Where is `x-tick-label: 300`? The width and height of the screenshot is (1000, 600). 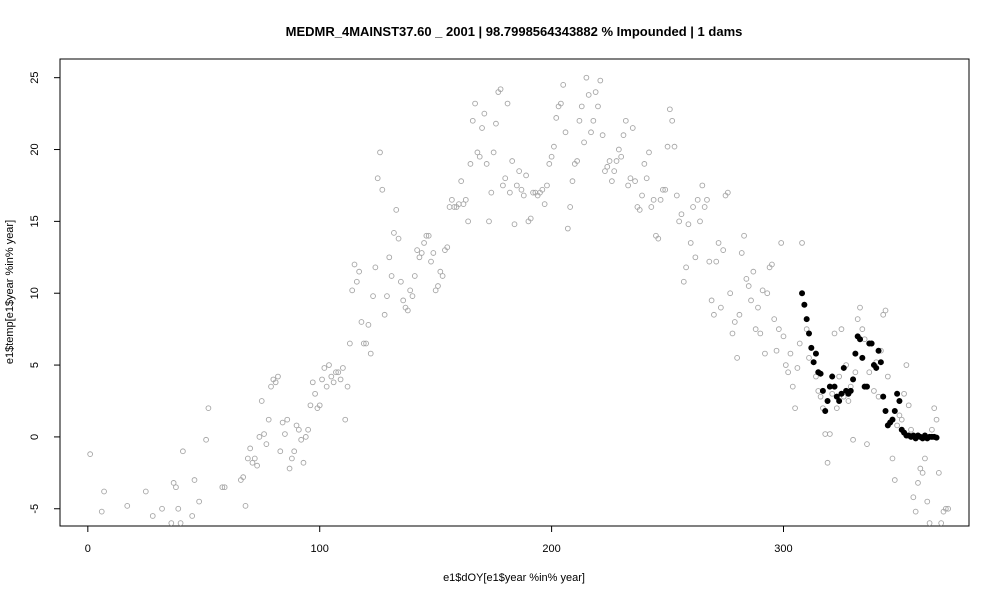
x-tick-label: 300 is located at coordinates (783, 549).